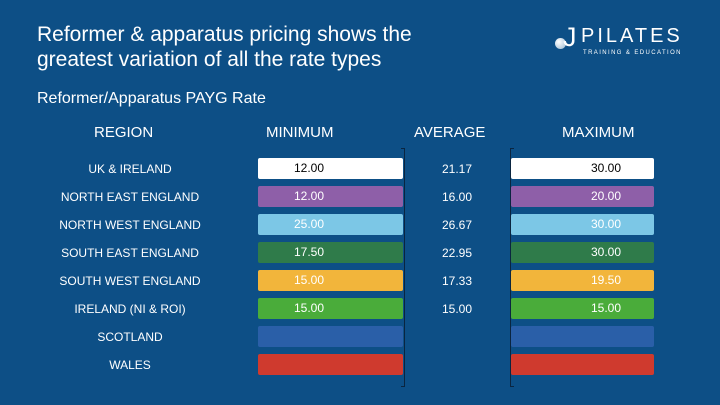 The width and height of the screenshot is (720, 405). I want to click on average-value: 21.17, so click(457, 169).